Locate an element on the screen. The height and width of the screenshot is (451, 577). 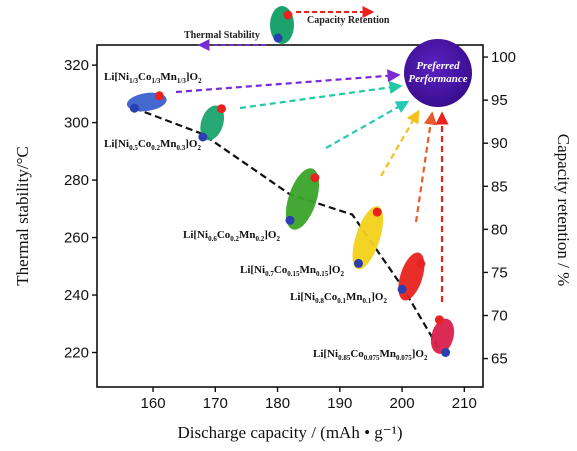
y-axis-right-title: Capacity retention / % is located at coordinates (563, 210).